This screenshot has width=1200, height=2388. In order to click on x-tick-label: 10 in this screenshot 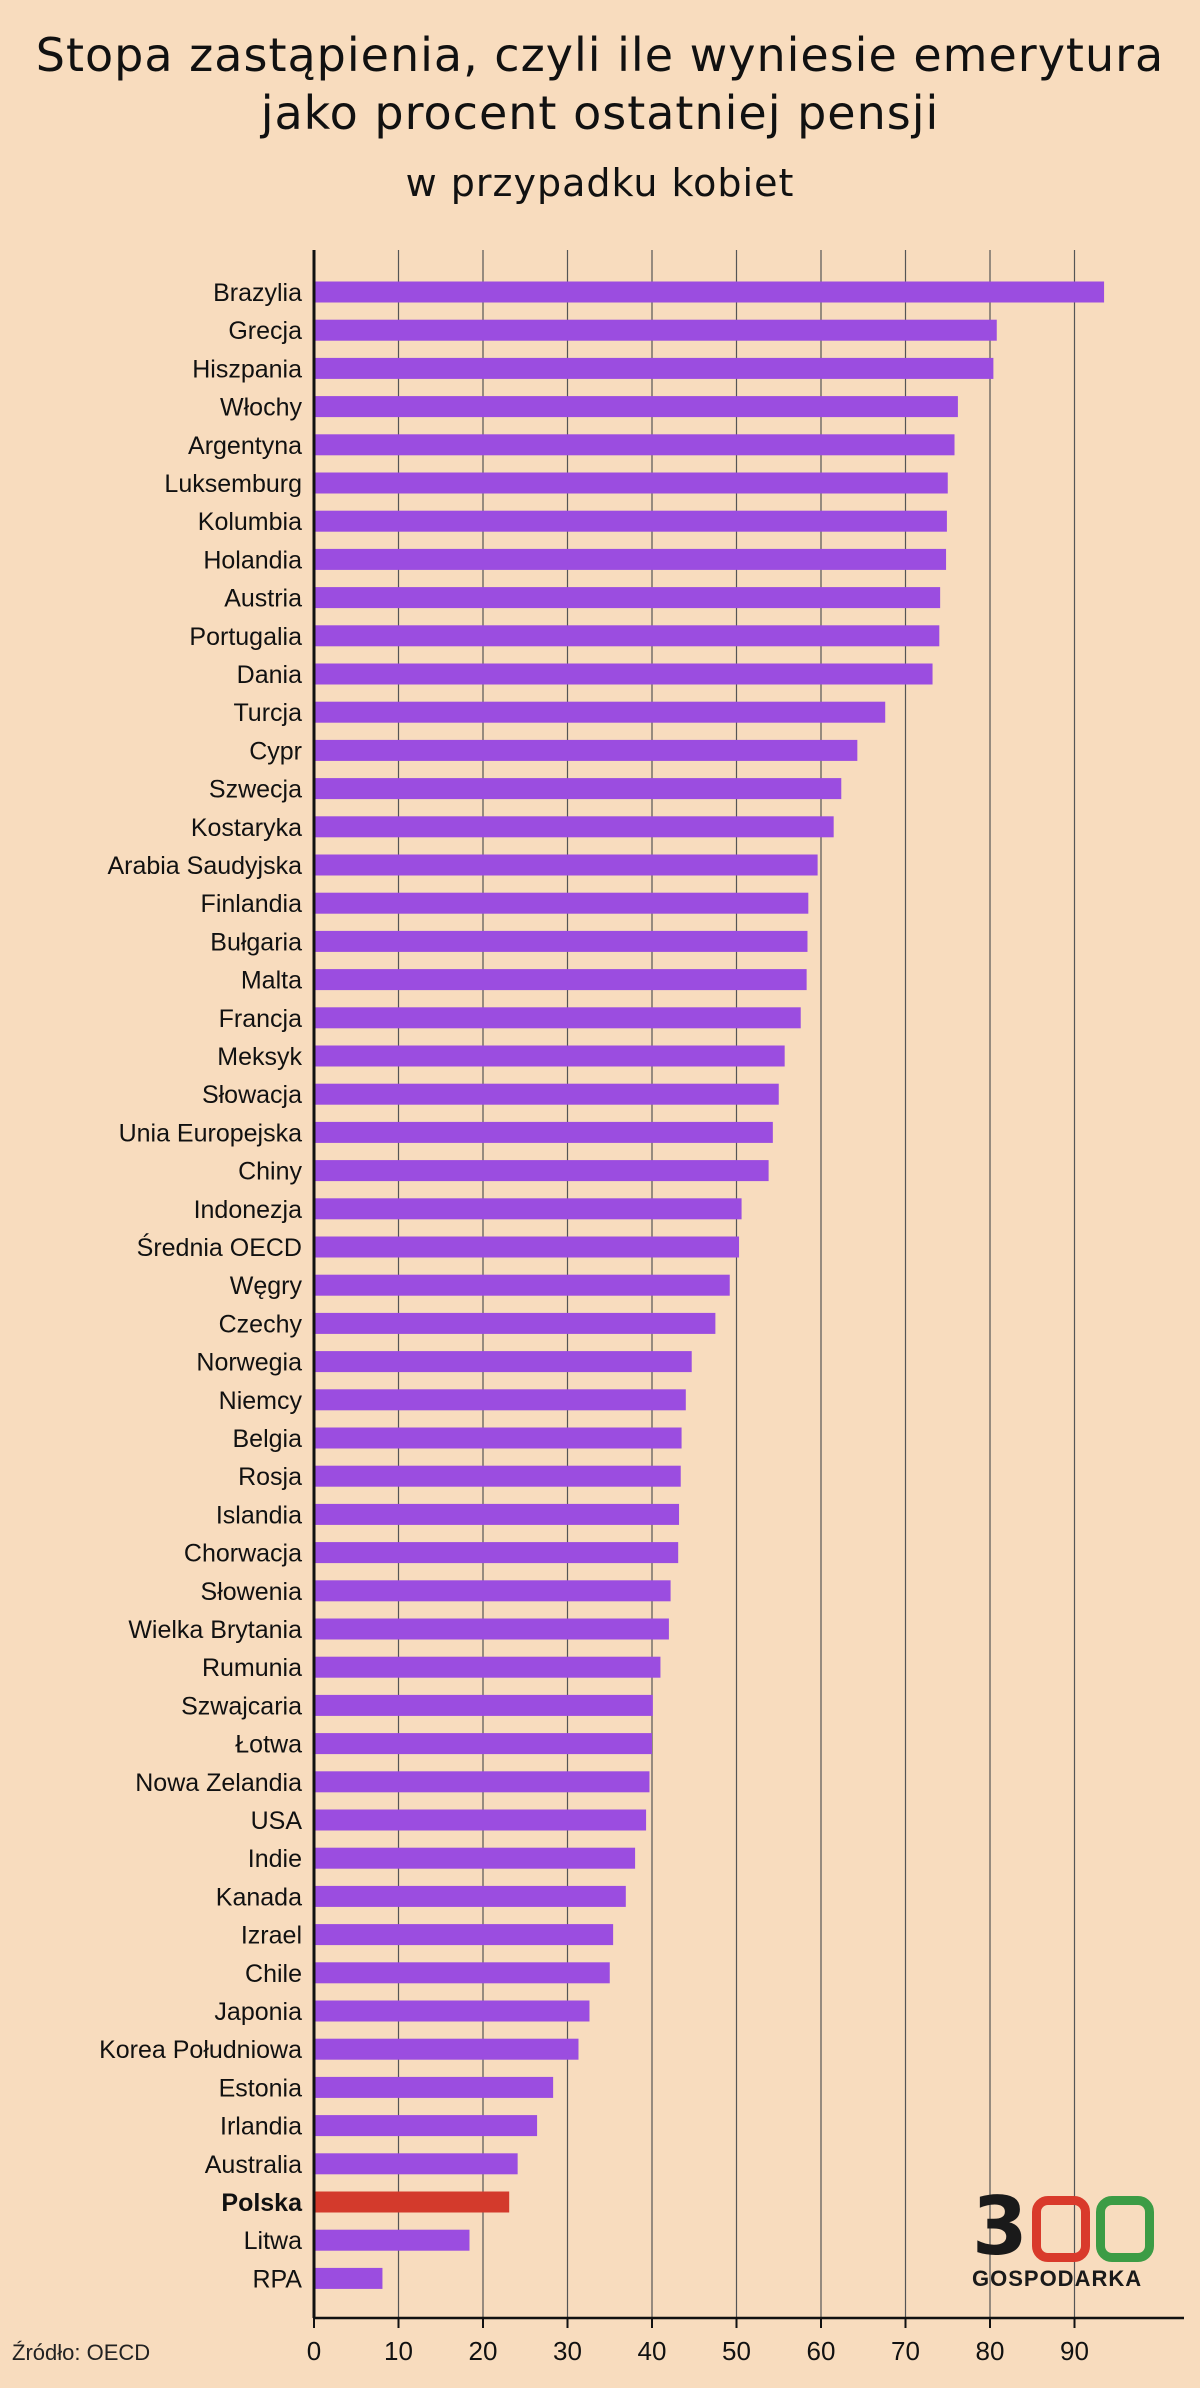, I will do `click(398, 2351)`.